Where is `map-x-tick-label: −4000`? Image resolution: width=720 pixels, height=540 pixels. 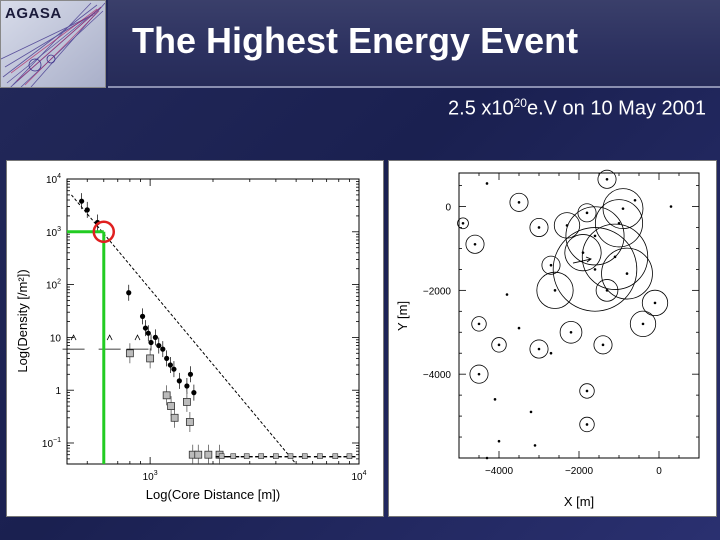 map-x-tick-label: −4000 is located at coordinates (499, 471).